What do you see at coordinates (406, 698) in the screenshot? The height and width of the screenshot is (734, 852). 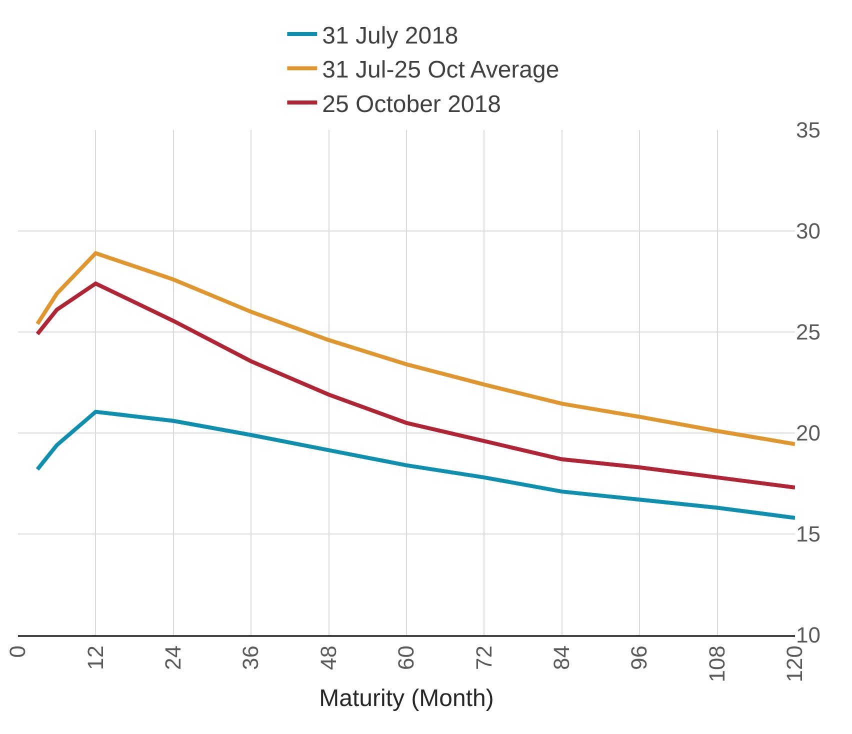 I see `x-axis-title: Maturity (Month)` at bounding box center [406, 698].